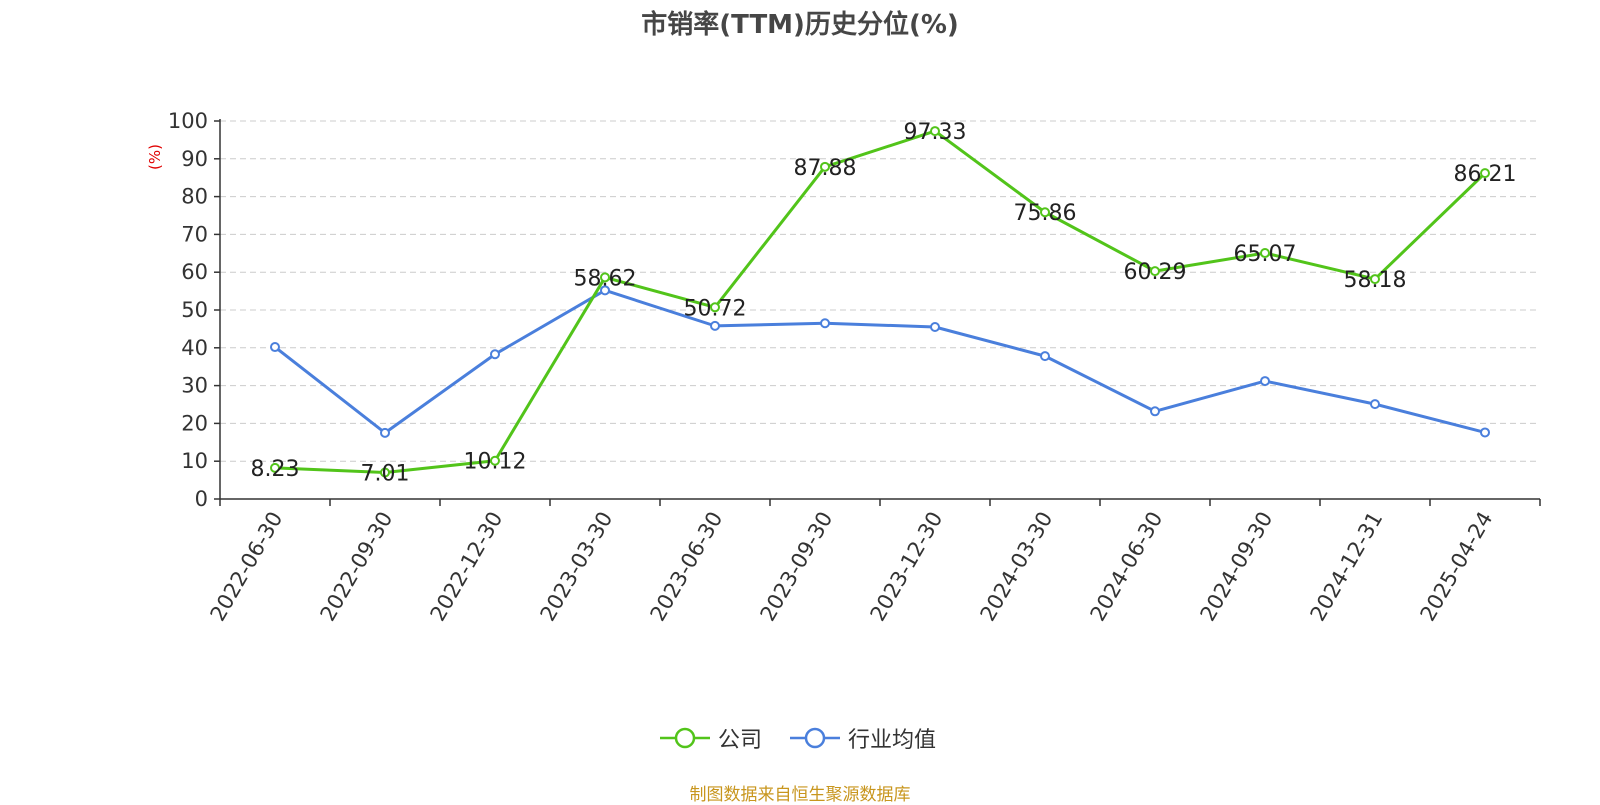 The width and height of the screenshot is (1600, 805). Describe the element at coordinates (880, 361) in the screenshot. I see `series-line-industry-average` at that location.